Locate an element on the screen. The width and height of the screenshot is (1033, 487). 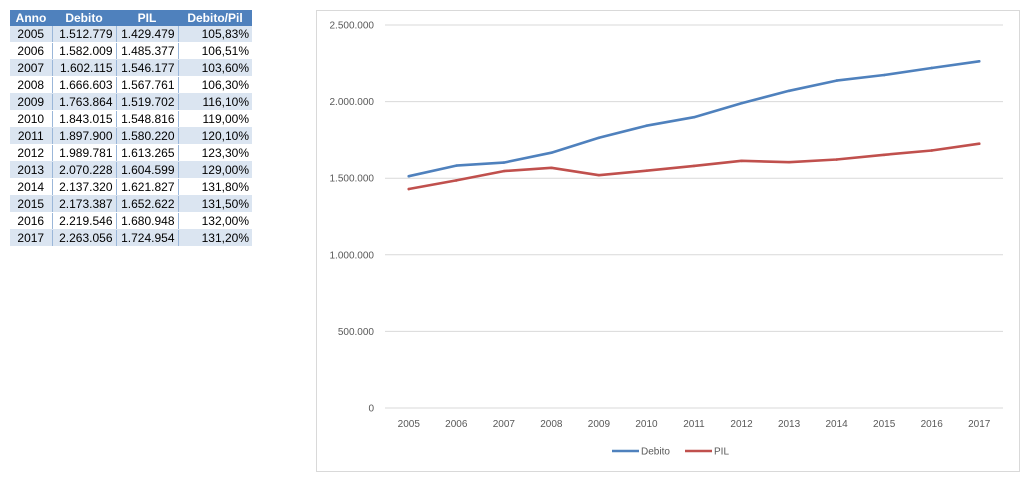
cell-anno: 2011 is located at coordinates (31, 136).